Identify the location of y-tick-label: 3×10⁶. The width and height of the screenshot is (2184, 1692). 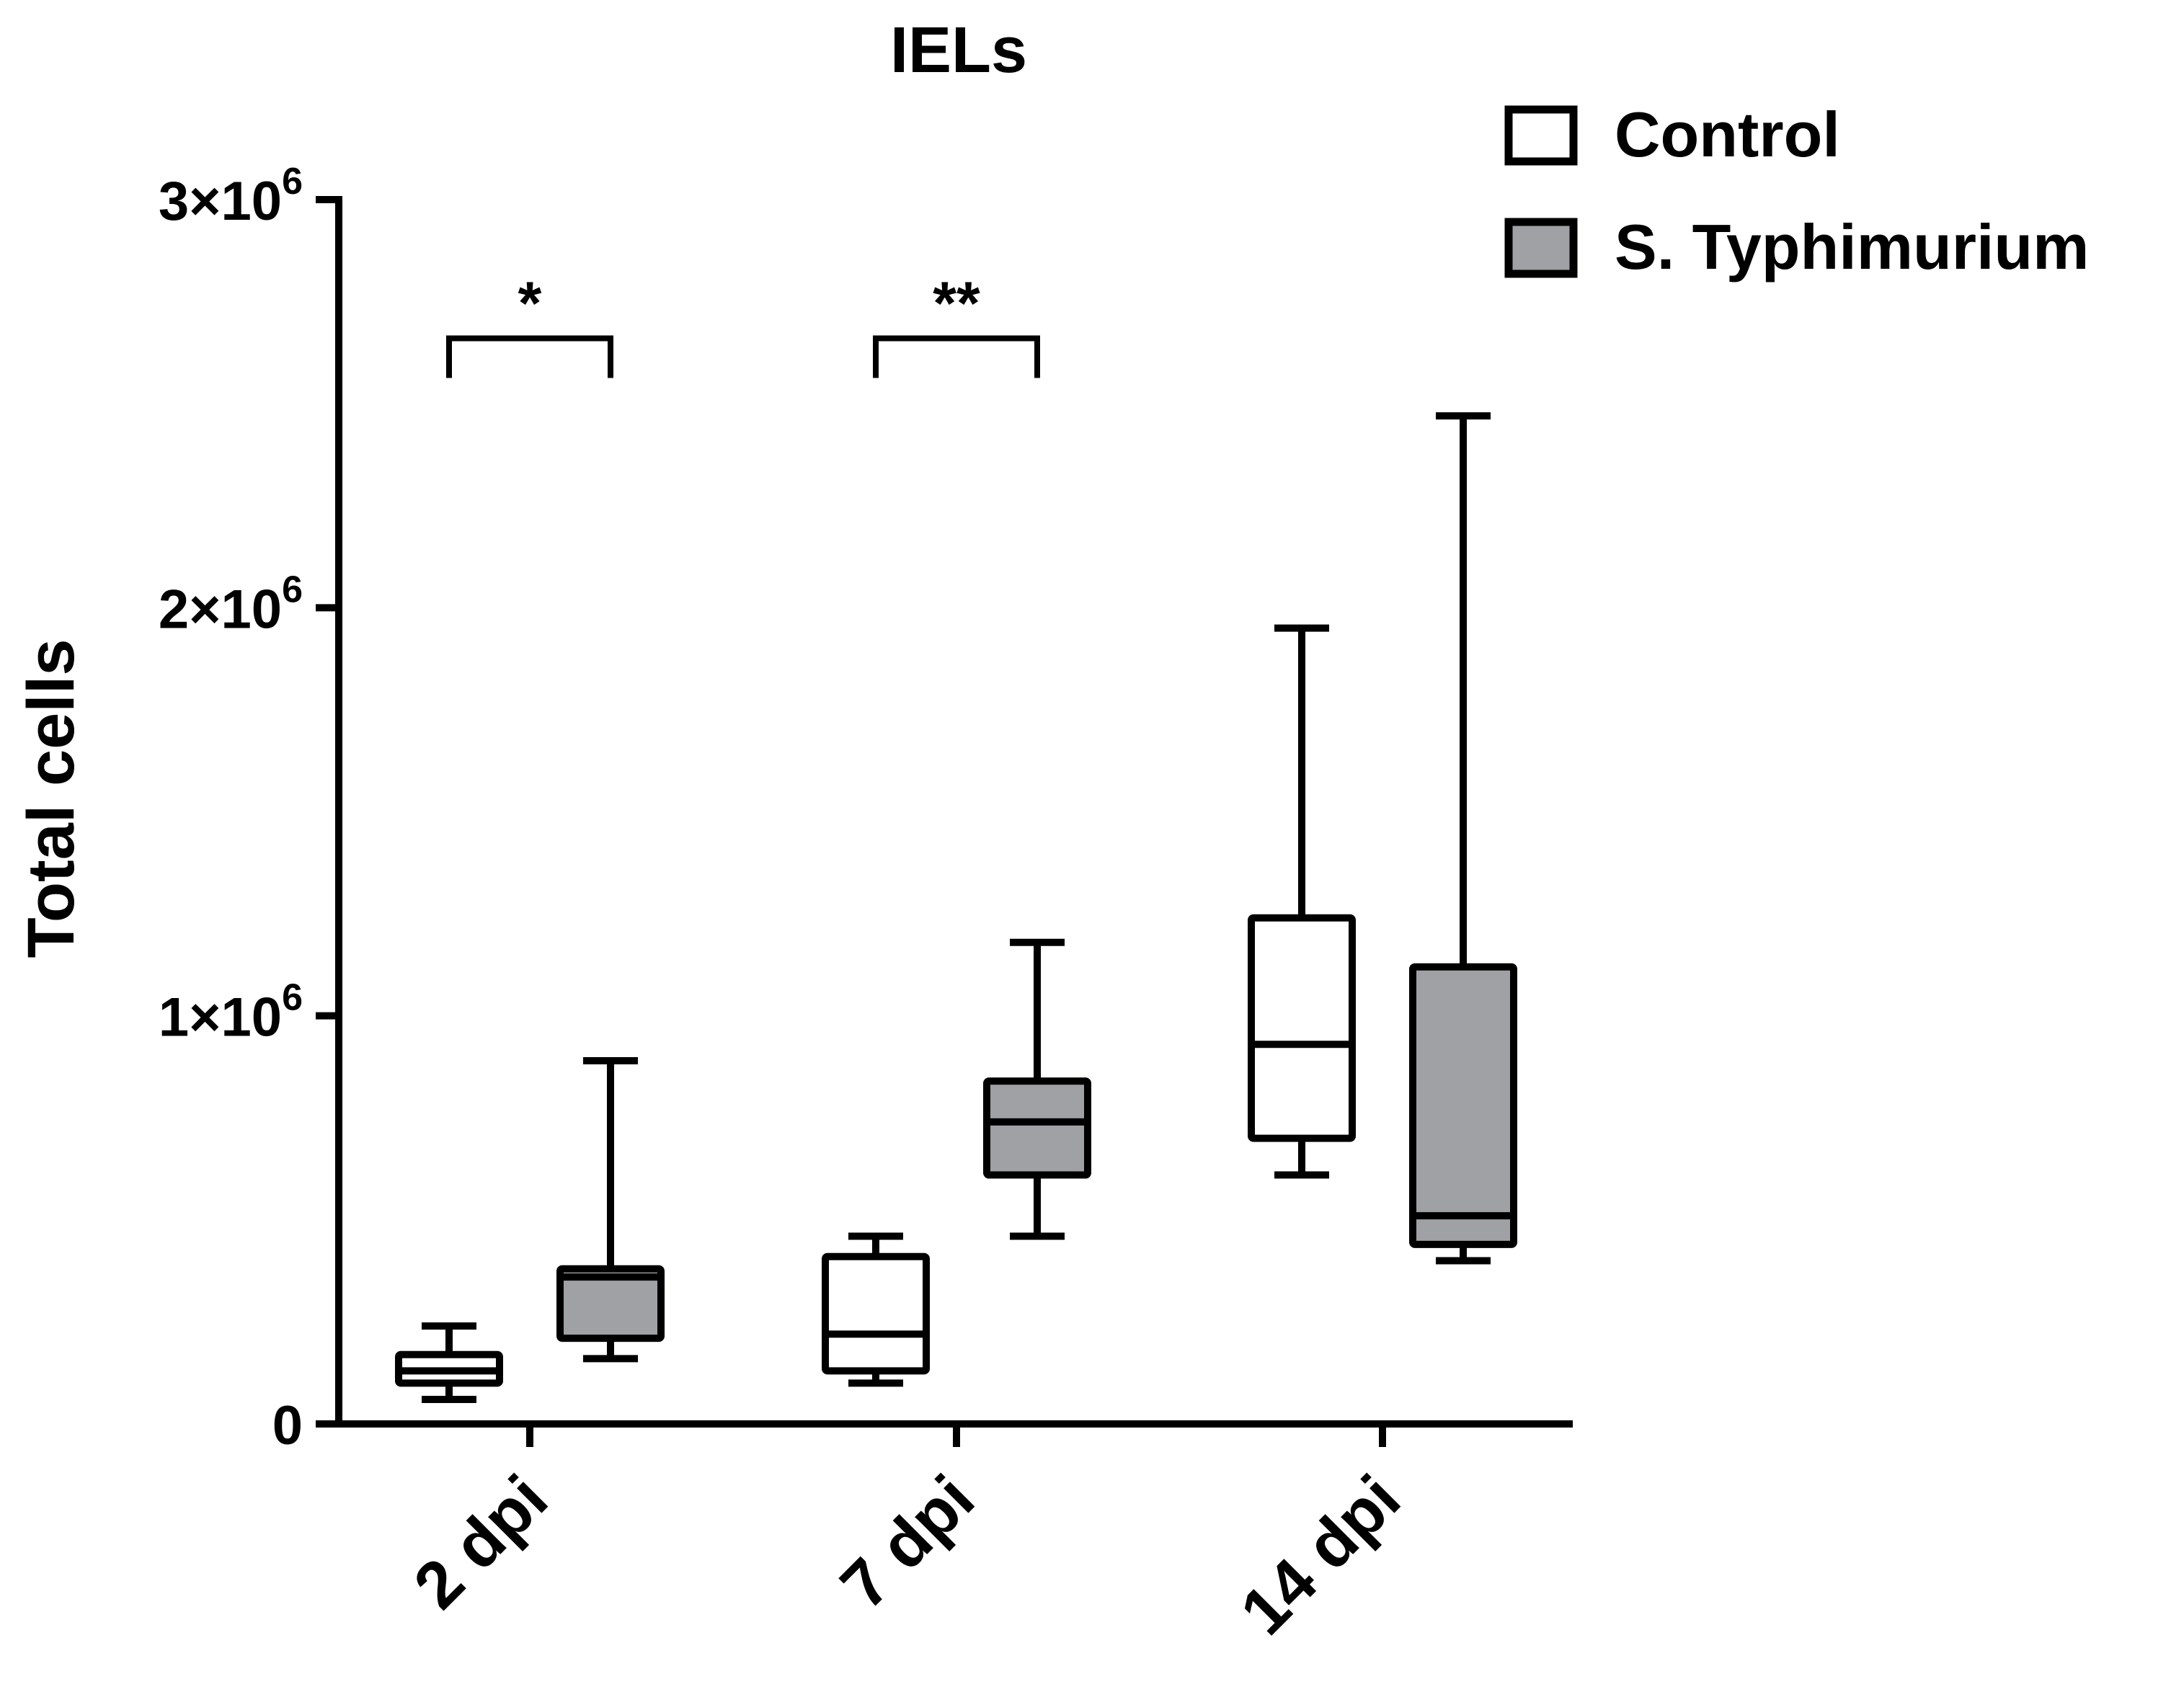
(231, 196).